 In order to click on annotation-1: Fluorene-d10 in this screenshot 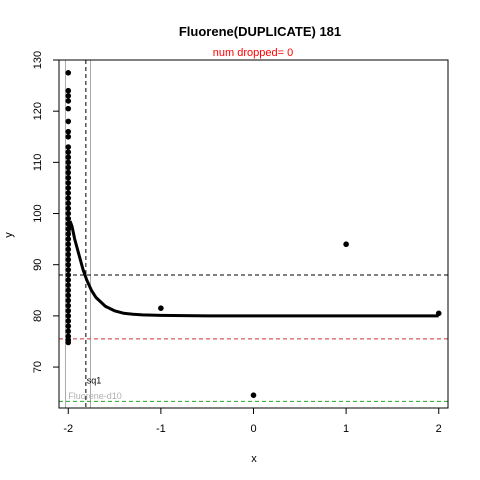, I will do `click(95, 396)`.